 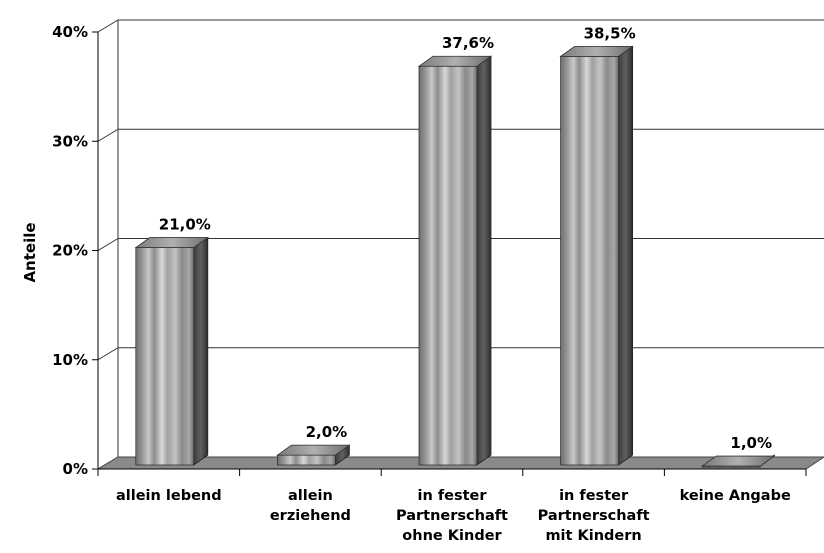 I want to click on y-axis-label: Anteile, so click(x=30, y=252).